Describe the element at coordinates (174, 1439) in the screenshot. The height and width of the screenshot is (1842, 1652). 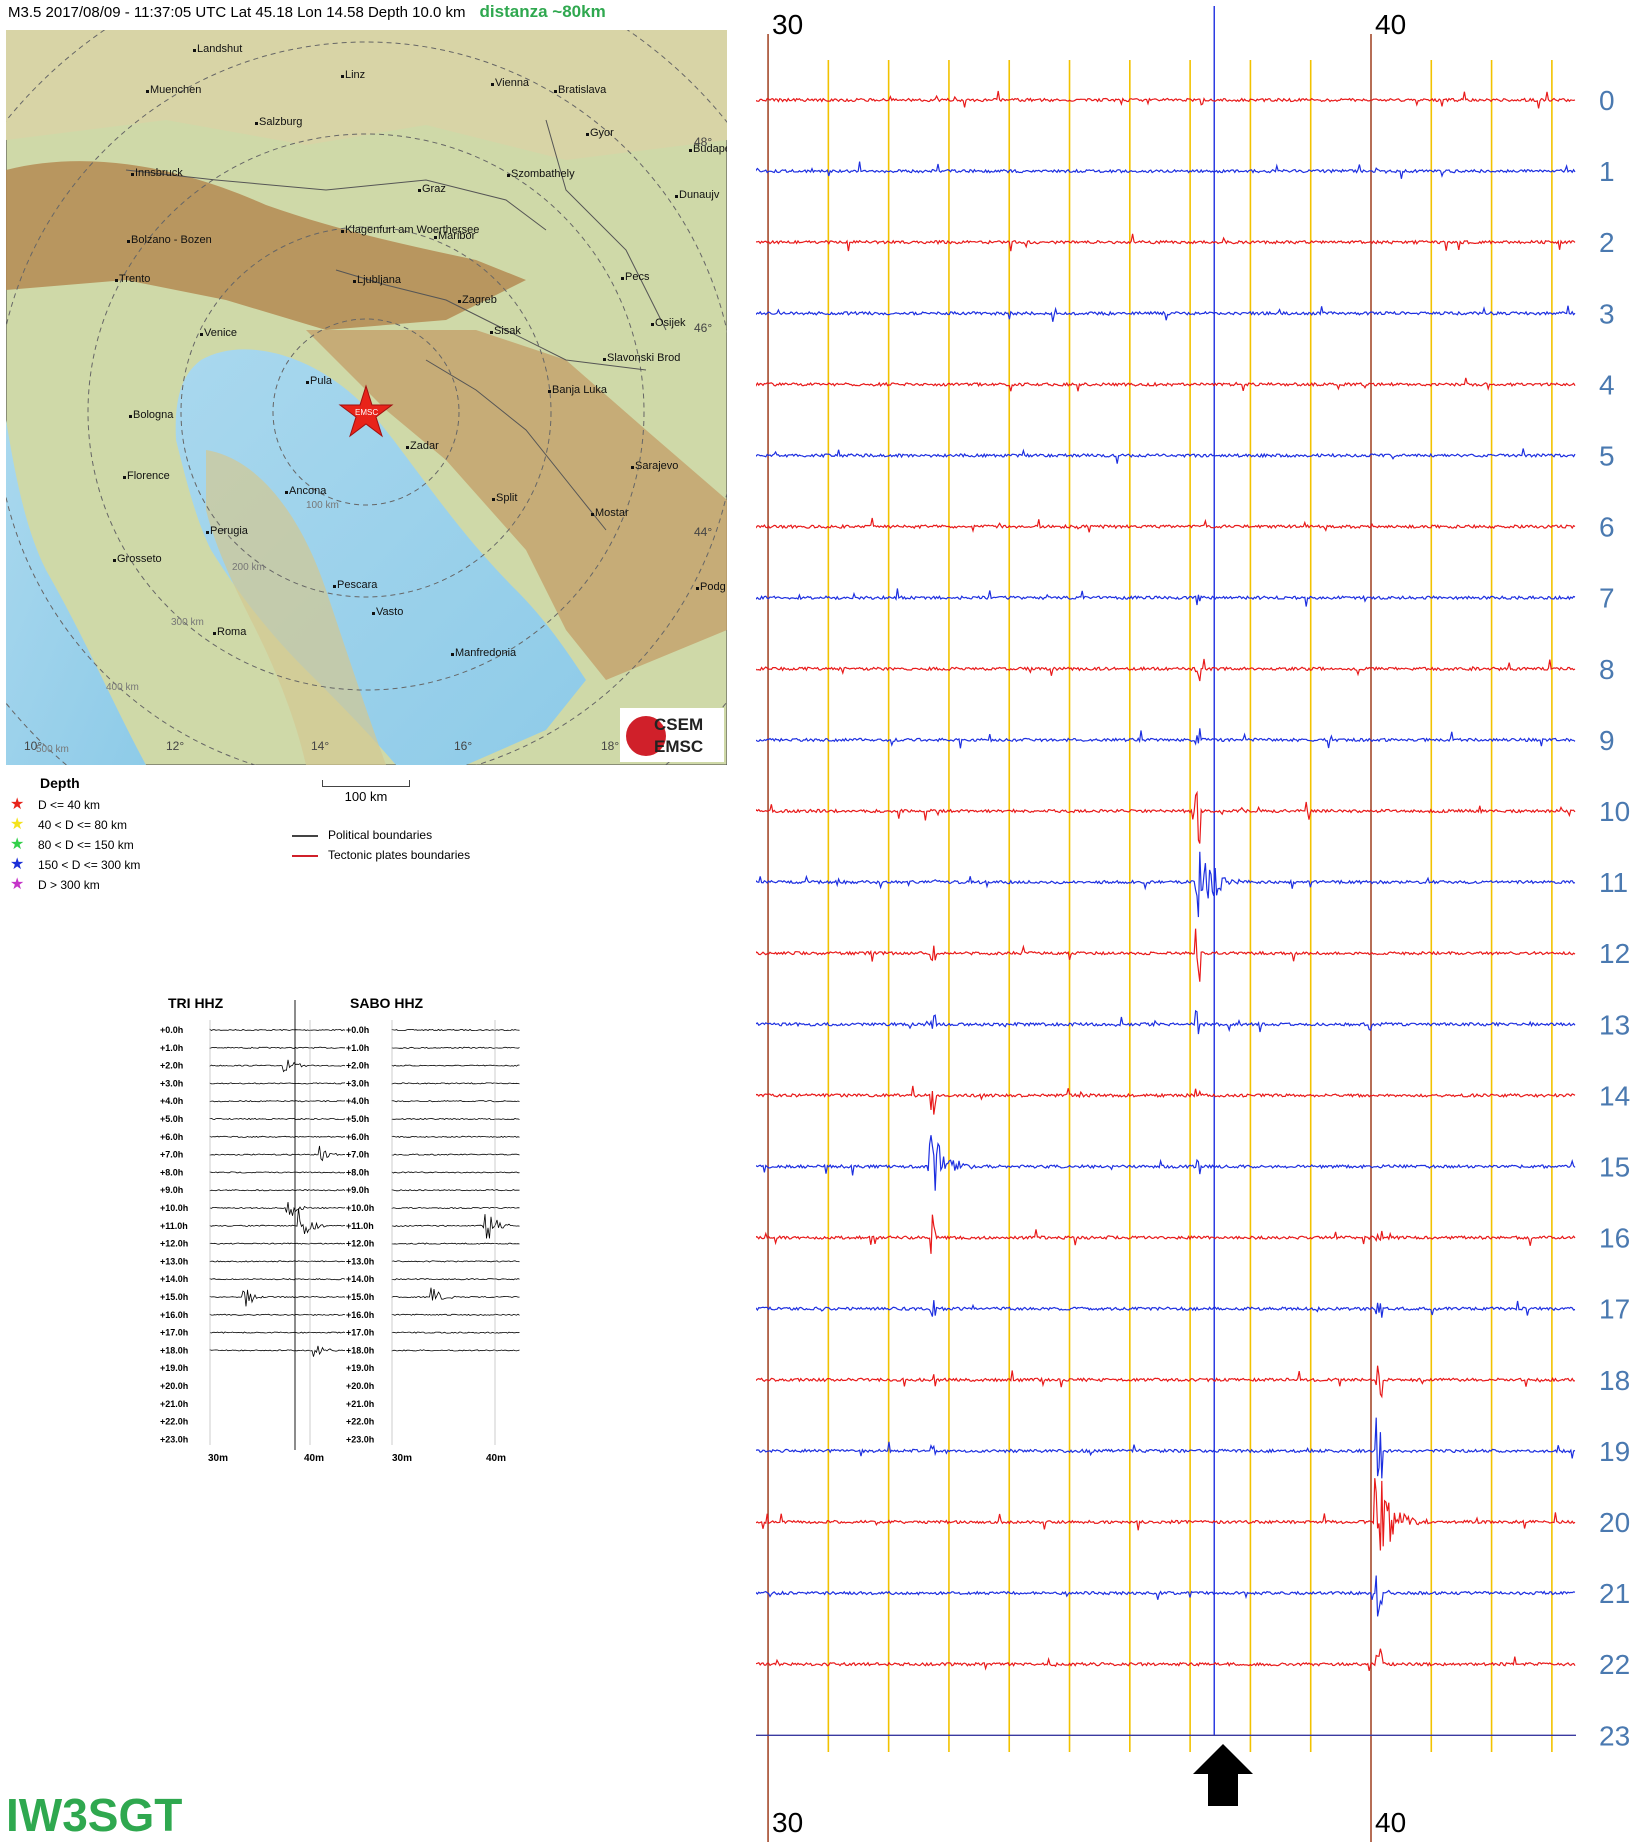
I see `mini-hour-label: +23.0h` at that location.